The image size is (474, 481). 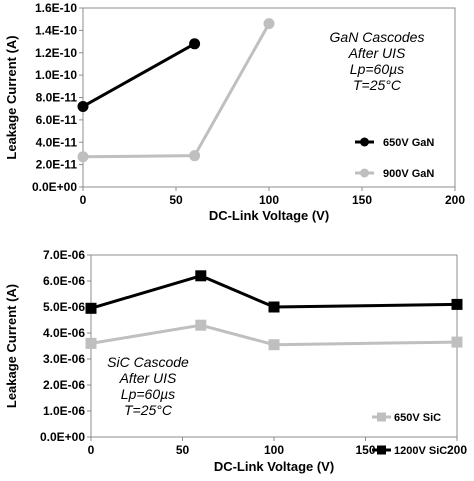 What do you see at coordinates (56, 53) in the screenshot?
I see `y-tick-label: 1.2E-10` at bounding box center [56, 53].